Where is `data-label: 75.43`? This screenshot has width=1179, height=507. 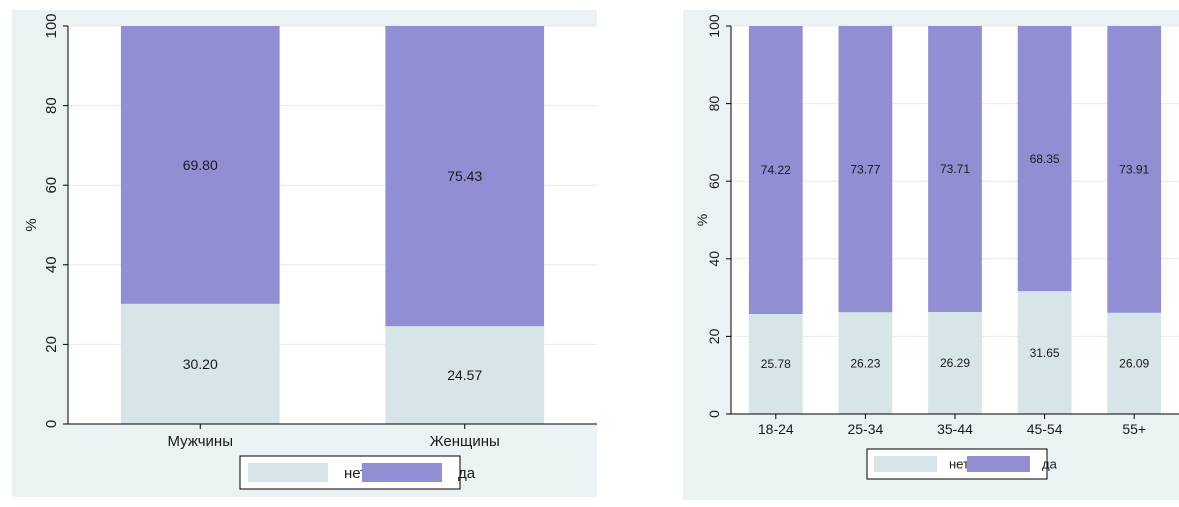 data-label: 75.43 is located at coordinates (464, 176).